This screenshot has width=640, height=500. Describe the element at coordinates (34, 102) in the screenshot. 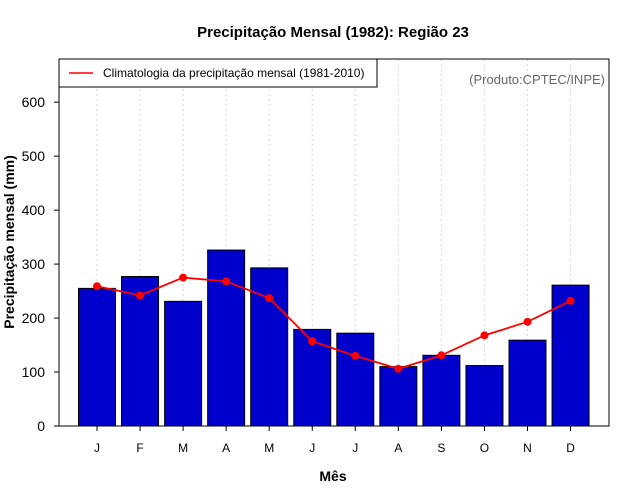

I see `y-tick-label: 600` at that location.